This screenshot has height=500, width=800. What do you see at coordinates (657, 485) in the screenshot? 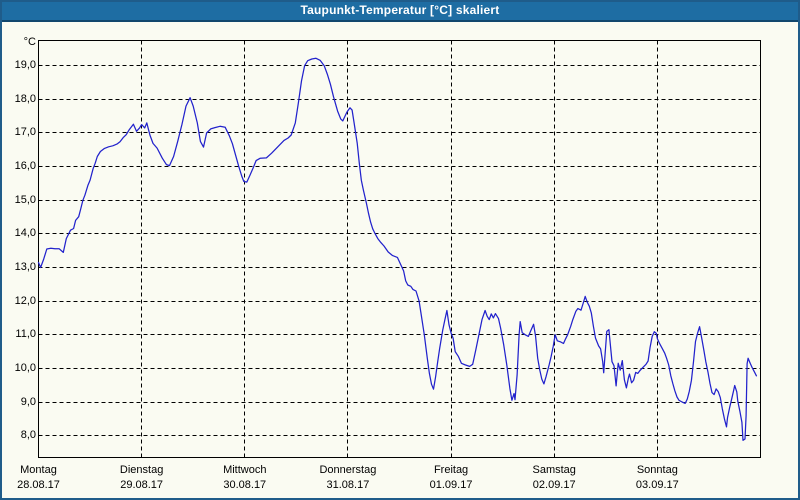
I see `x-date-label: 03.09.17` at bounding box center [657, 485].